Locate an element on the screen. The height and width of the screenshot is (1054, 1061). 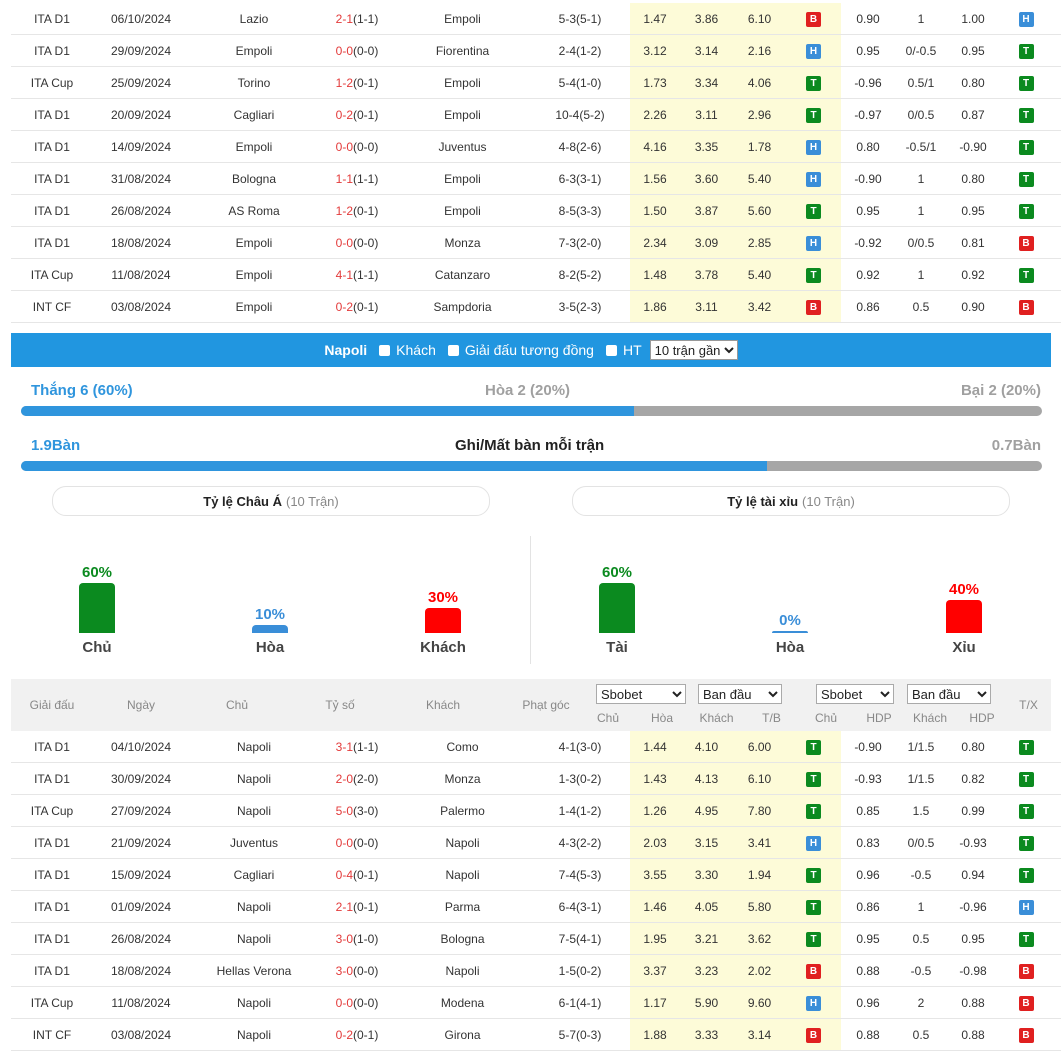
bookmaker-select-2: Sbobet is located at coordinates (855, 694).